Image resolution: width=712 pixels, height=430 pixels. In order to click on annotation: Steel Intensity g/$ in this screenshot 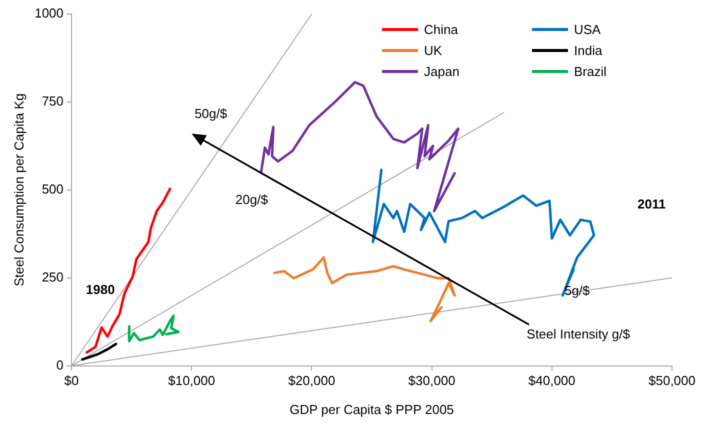, I will do `click(578, 334)`.